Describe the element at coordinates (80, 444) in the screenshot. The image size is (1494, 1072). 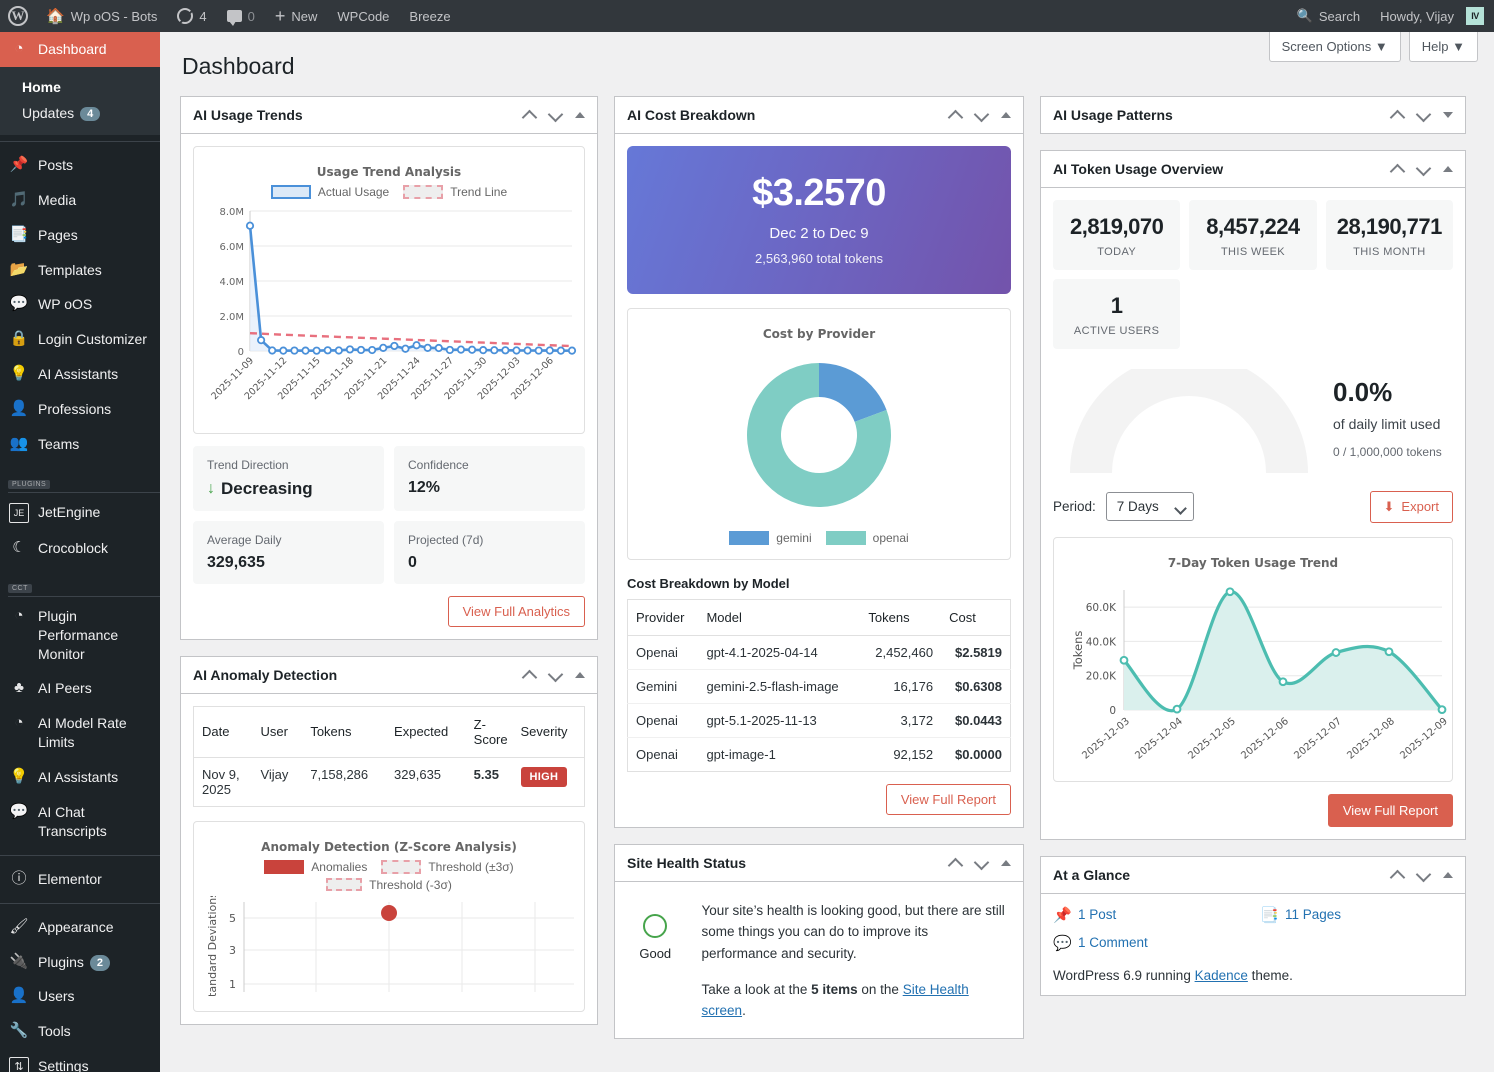
I see `sidebar-item-teams: 👥 Teams` at that location.